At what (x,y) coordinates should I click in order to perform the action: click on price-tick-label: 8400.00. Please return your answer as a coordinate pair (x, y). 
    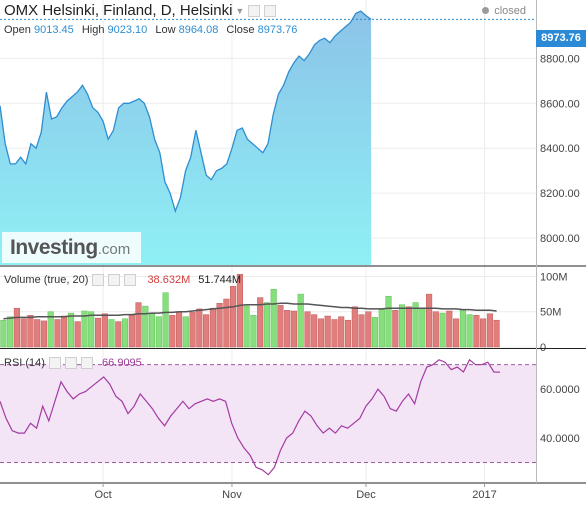
    Looking at the image, I should click on (560, 149).